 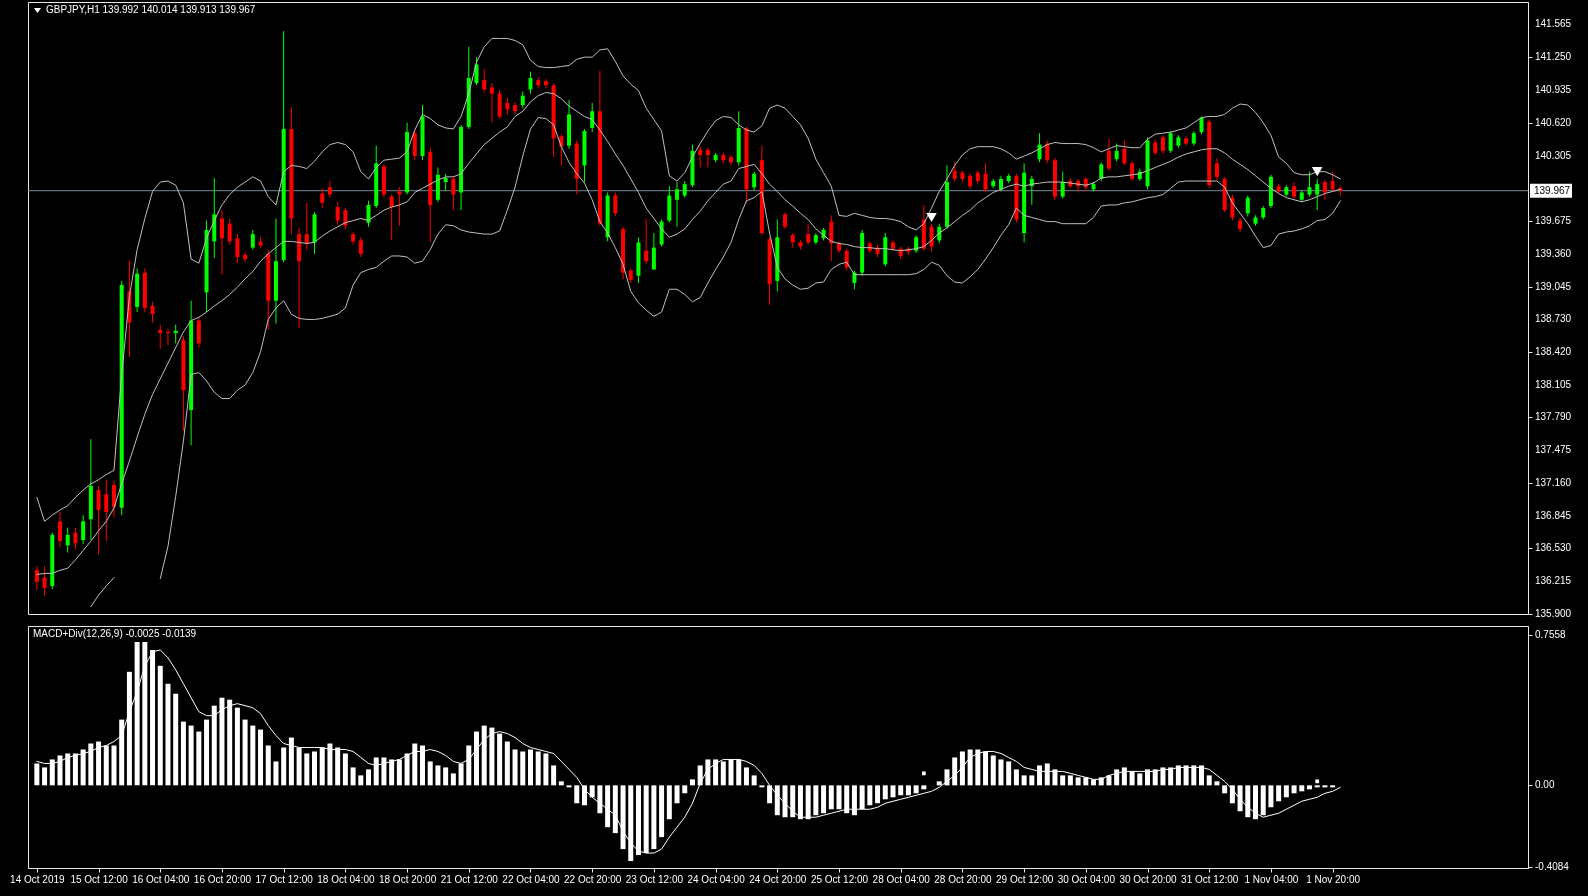 What do you see at coordinates (1553, 581) in the screenshot?
I see `y-tick-label: 136.215` at bounding box center [1553, 581].